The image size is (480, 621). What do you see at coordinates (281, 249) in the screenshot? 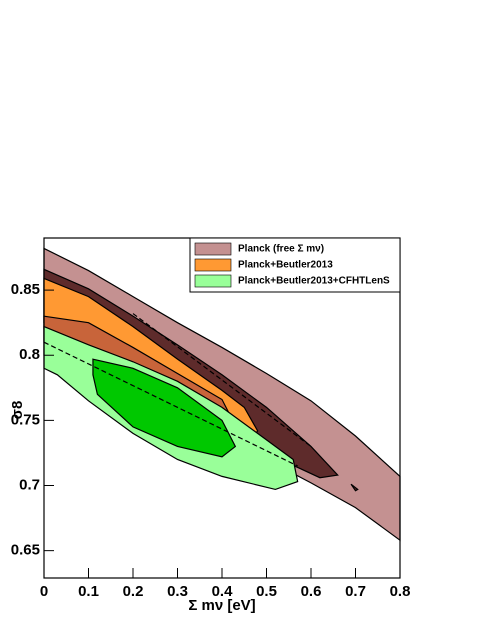
I see `legend-label: Planck (free Σ mν)` at bounding box center [281, 249].